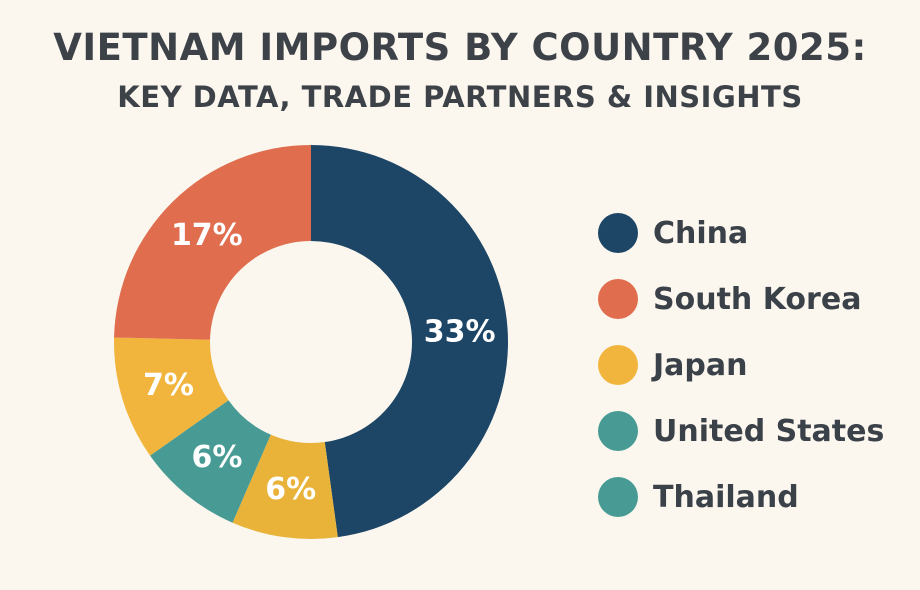 Image resolution: width=920 pixels, height=590 pixels. I want to click on legend-swatch-thailand, so click(618, 497).